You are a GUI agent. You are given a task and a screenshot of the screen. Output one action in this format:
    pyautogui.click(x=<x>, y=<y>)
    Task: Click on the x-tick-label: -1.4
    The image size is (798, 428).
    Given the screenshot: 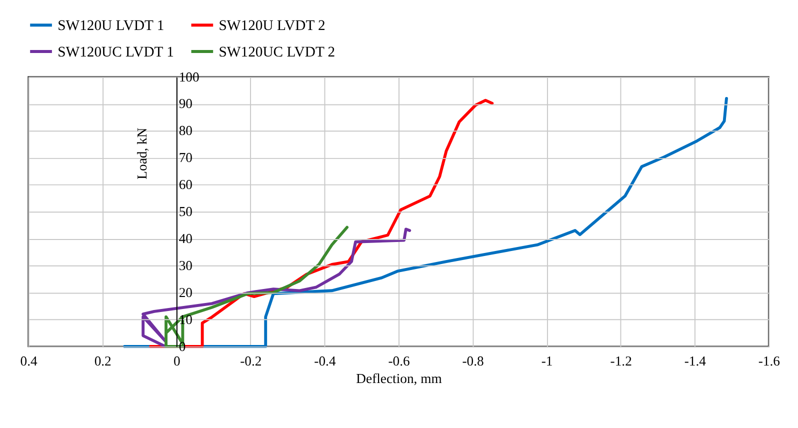 What is the action you would take?
    pyautogui.click(x=695, y=361)
    